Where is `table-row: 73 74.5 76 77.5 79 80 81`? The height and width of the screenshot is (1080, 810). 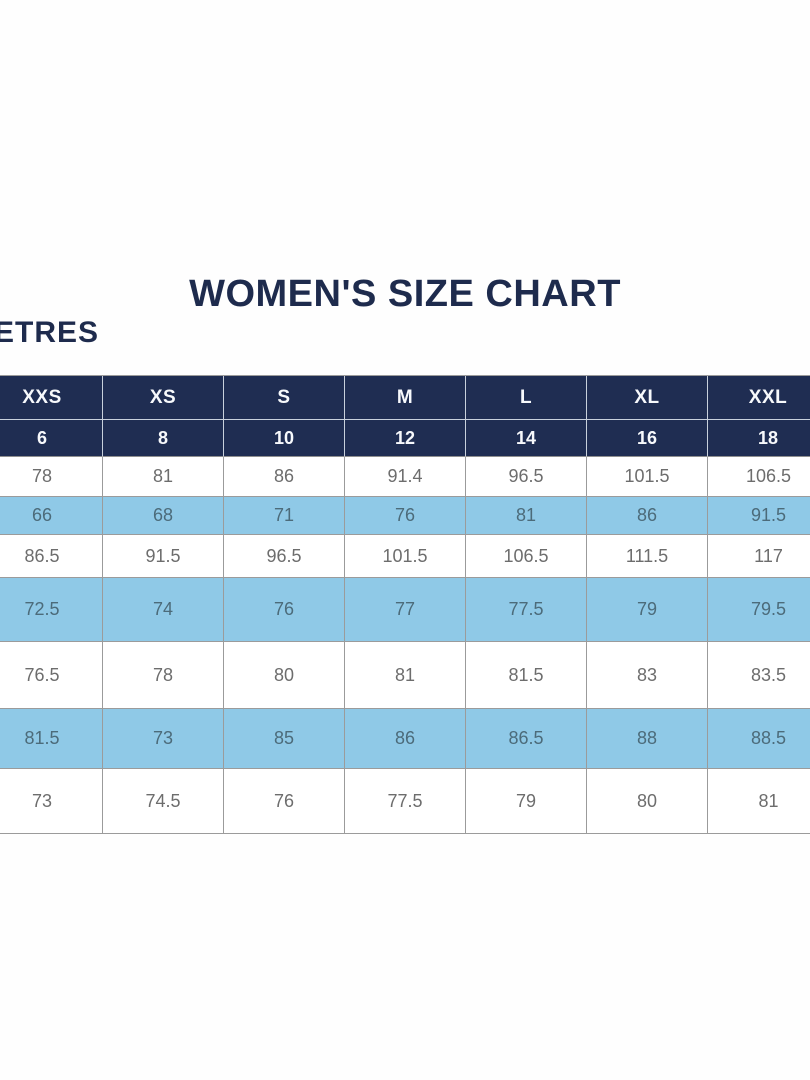 table-row: 73 74.5 76 77.5 79 80 81 is located at coordinates (405, 801).